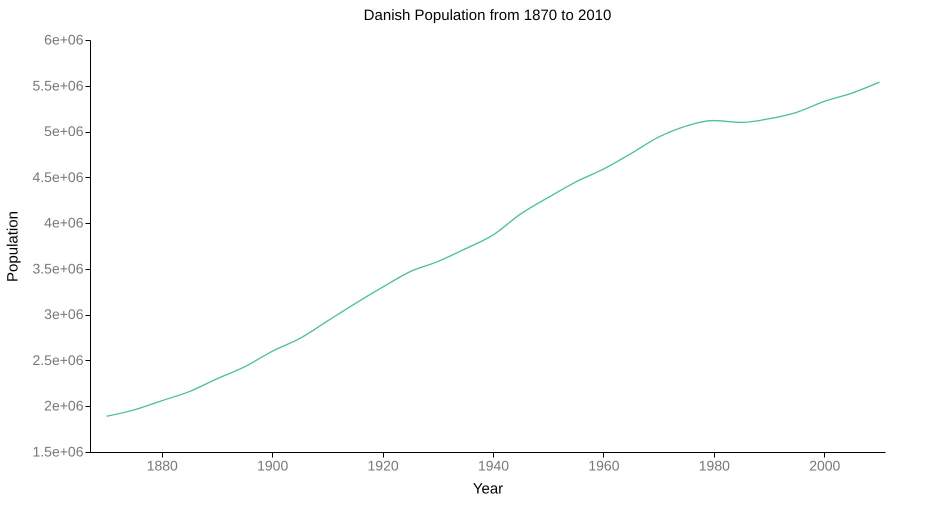  What do you see at coordinates (64, 314) in the screenshot?
I see `y-tick-label: 3e+06` at bounding box center [64, 314].